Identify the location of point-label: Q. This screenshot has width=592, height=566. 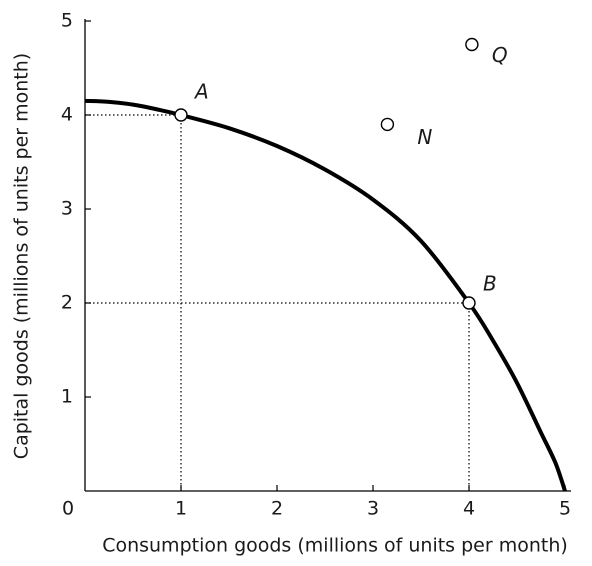
(500, 55).